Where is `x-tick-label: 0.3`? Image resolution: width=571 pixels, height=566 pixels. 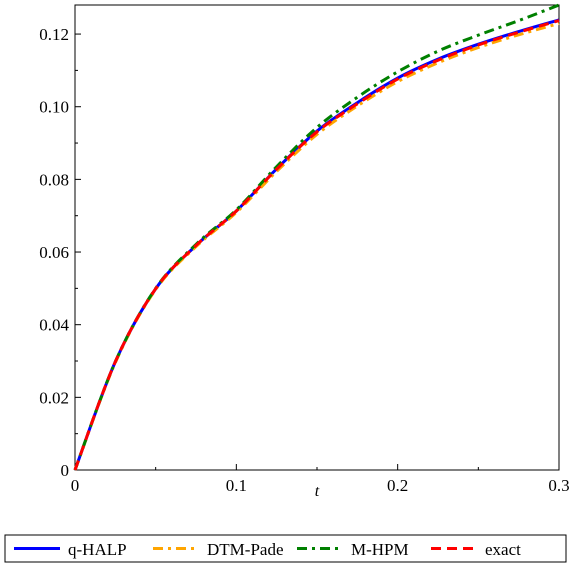
x-tick-label: 0.3 is located at coordinates (558, 485).